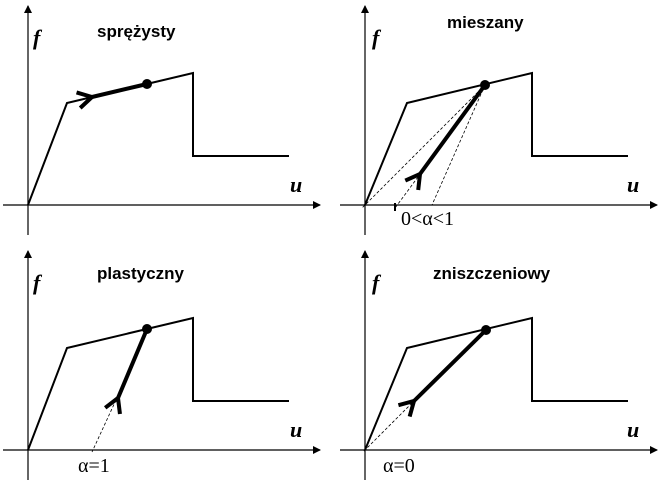  Describe the element at coordinates (427, 219) in the screenshot. I see `alpha-label: 0<α<1` at that location.